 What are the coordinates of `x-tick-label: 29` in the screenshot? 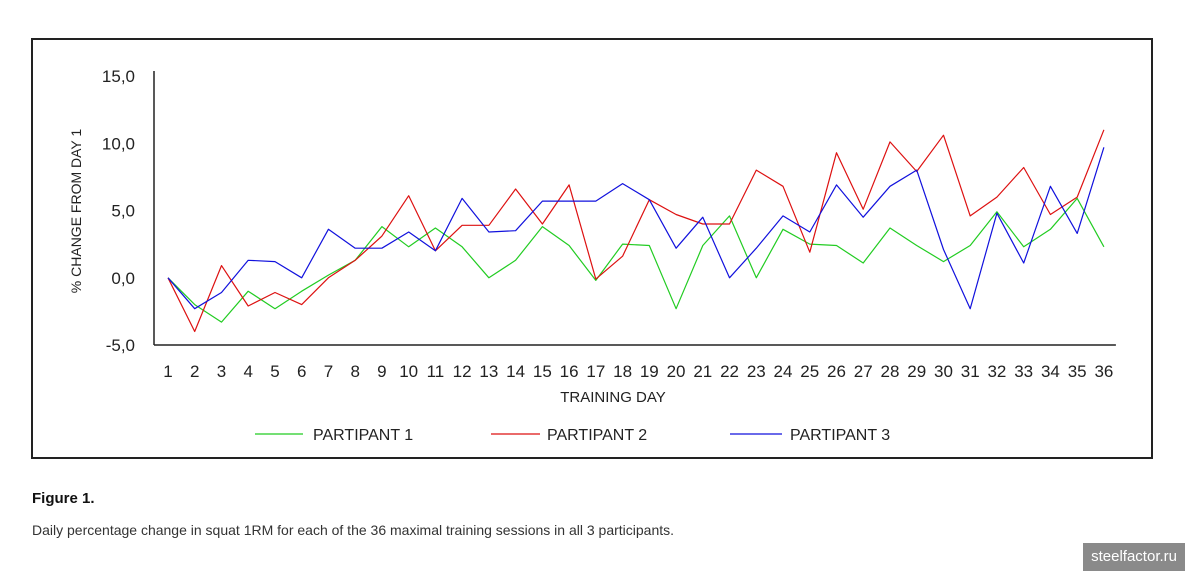 It's located at (916, 371).